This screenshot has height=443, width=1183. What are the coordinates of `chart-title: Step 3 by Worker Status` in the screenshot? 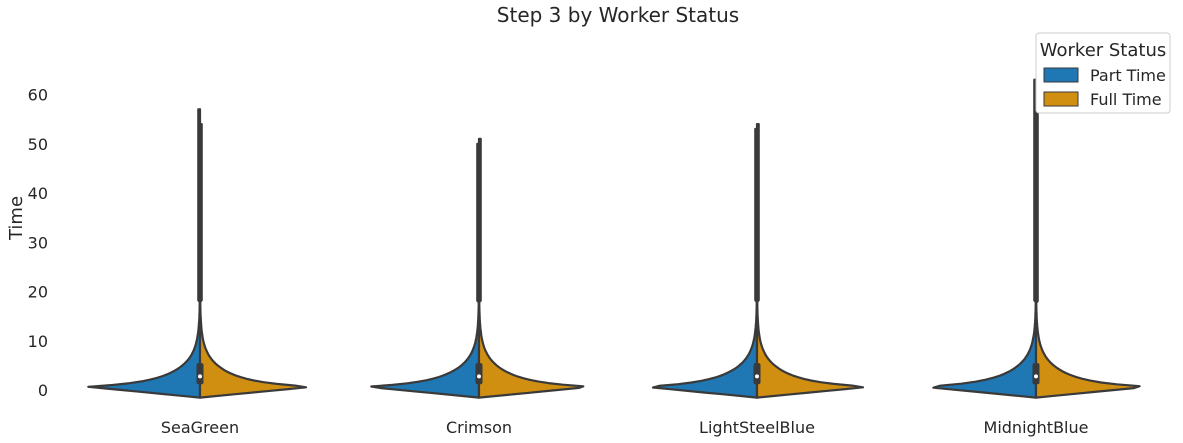 It's located at (618, 15).